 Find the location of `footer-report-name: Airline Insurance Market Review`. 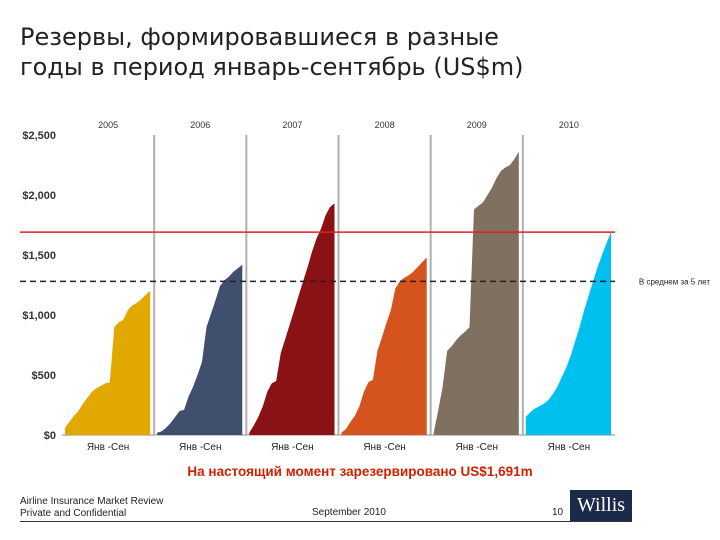

footer-report-name: Airline Insurance Market Review is located at coordinates (92, 501).